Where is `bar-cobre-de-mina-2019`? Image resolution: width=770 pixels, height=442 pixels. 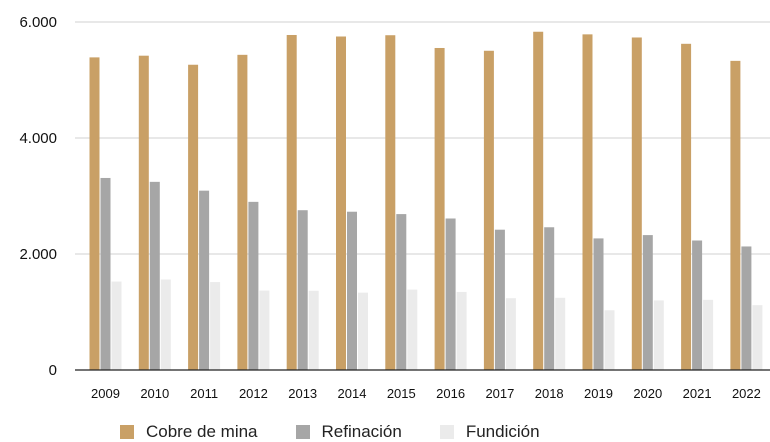
bar-cobre-de-mina-2019 is located at coordinates (587, 202).